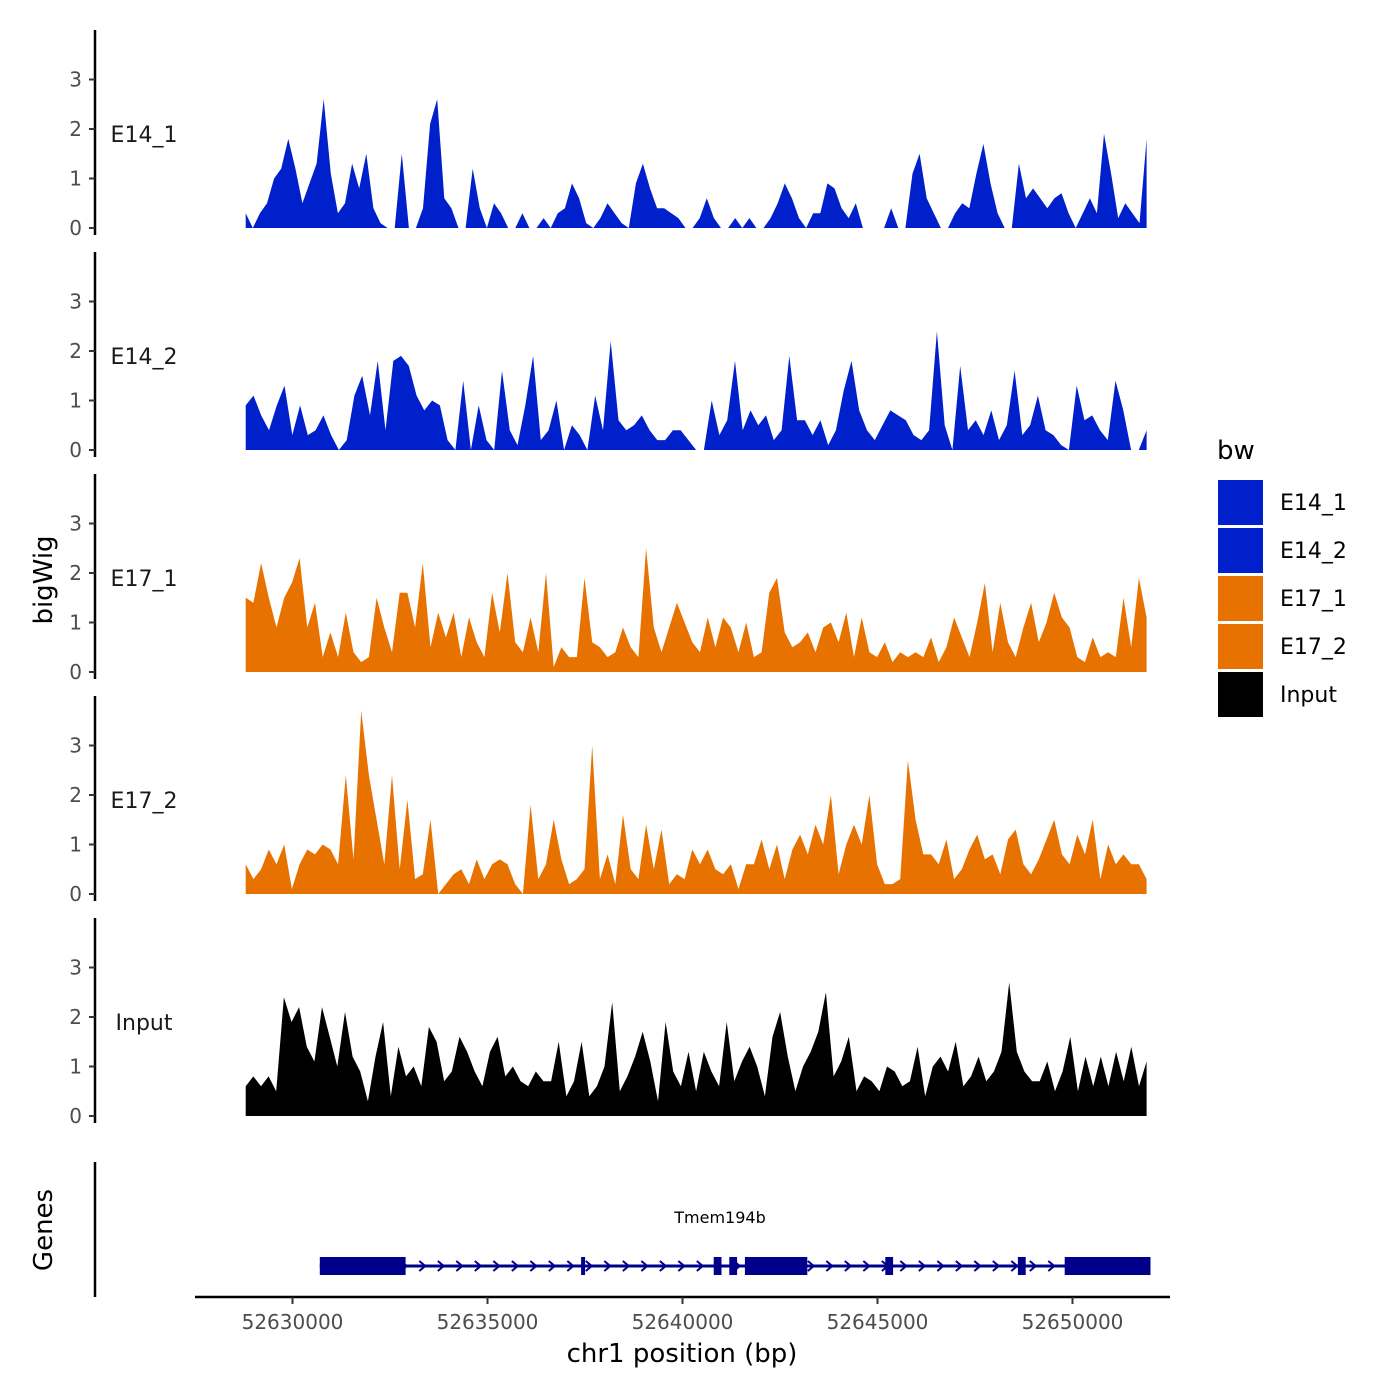  Describe the element at coordinates (1277, 694) in the screenshot. I see `legend-item-Input: Input` at that location.